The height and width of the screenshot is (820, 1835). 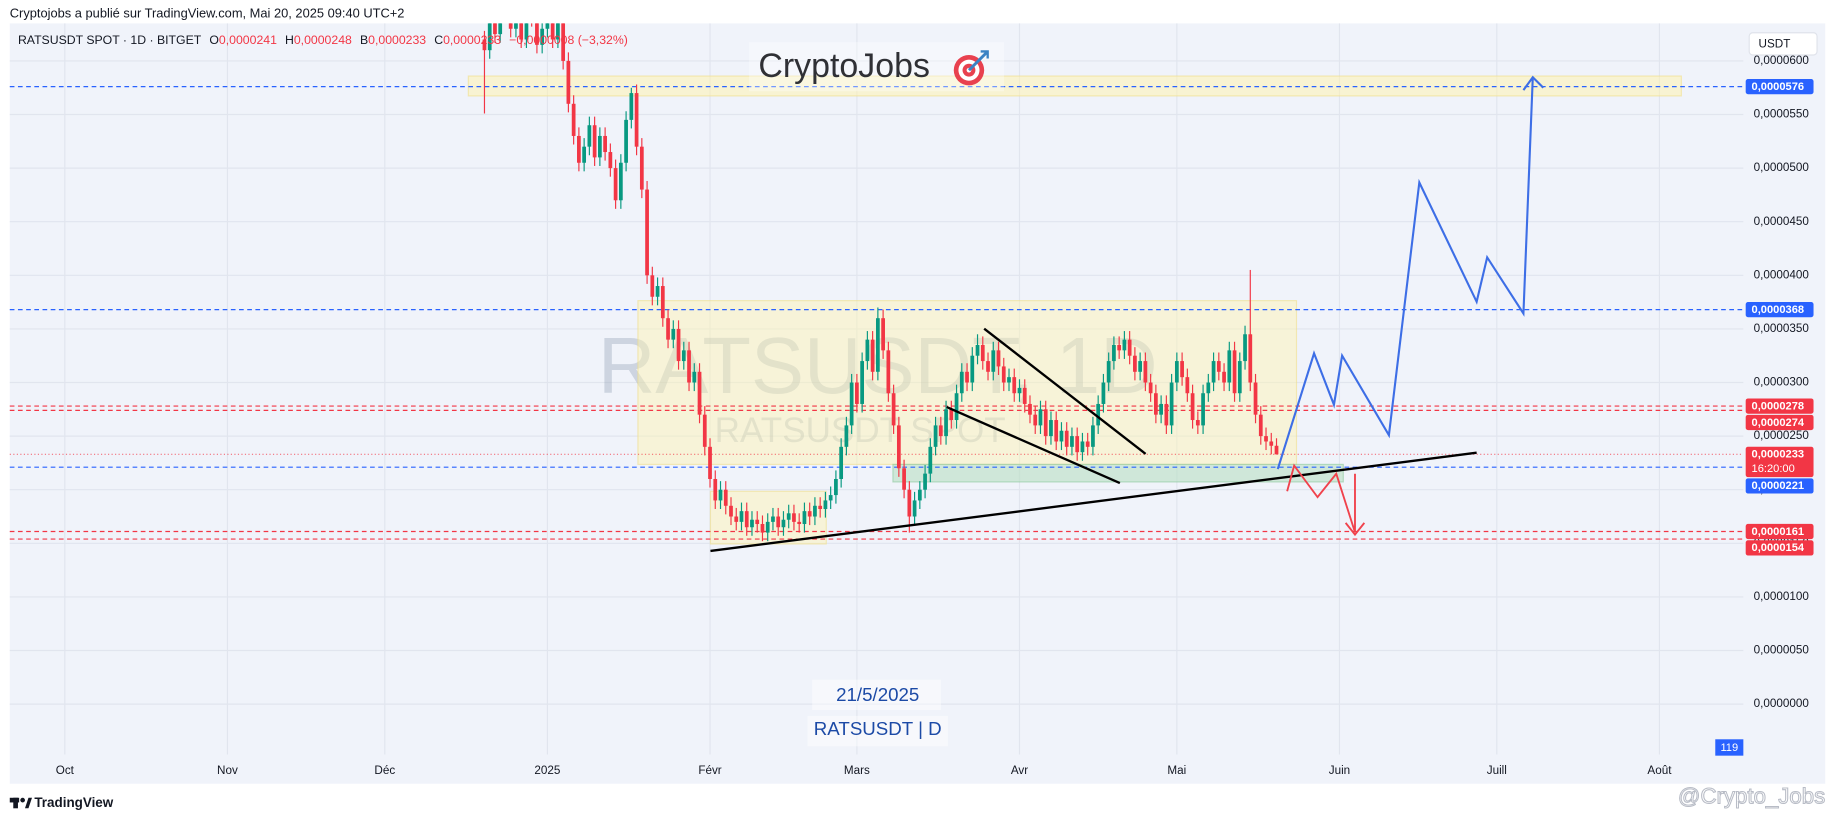 What do you see at coordinates (568, 40) in the screenshot?
I see `legend-change: −0,0000008 (−3,32%)` at bounding box center [568, 40].